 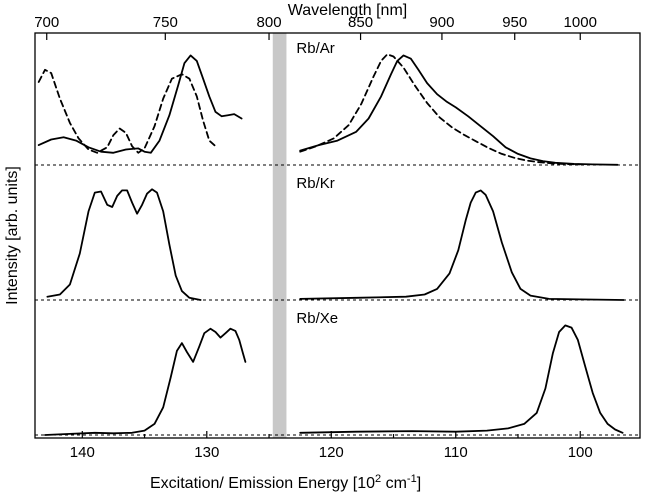 I want to click on x-top-tick-label: 800, so click(x=269, y=22).